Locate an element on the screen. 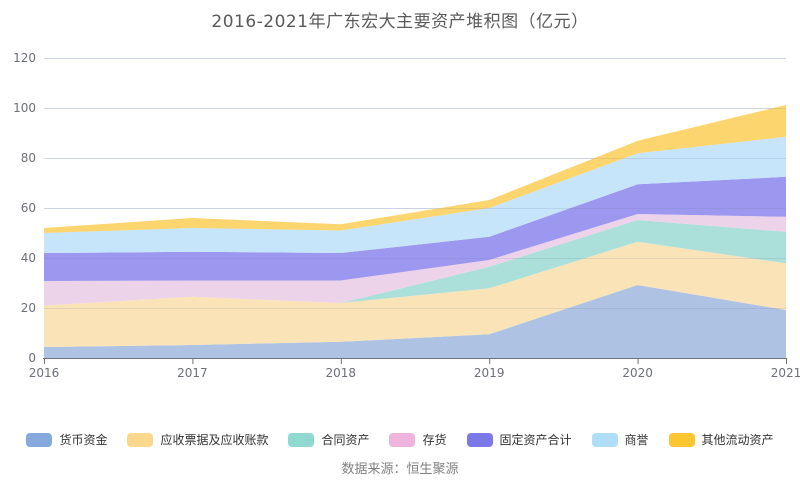 This screenshot has height=501, width=800. legend-label-shangyu: 商誉 is located at coordinates (636, 440).